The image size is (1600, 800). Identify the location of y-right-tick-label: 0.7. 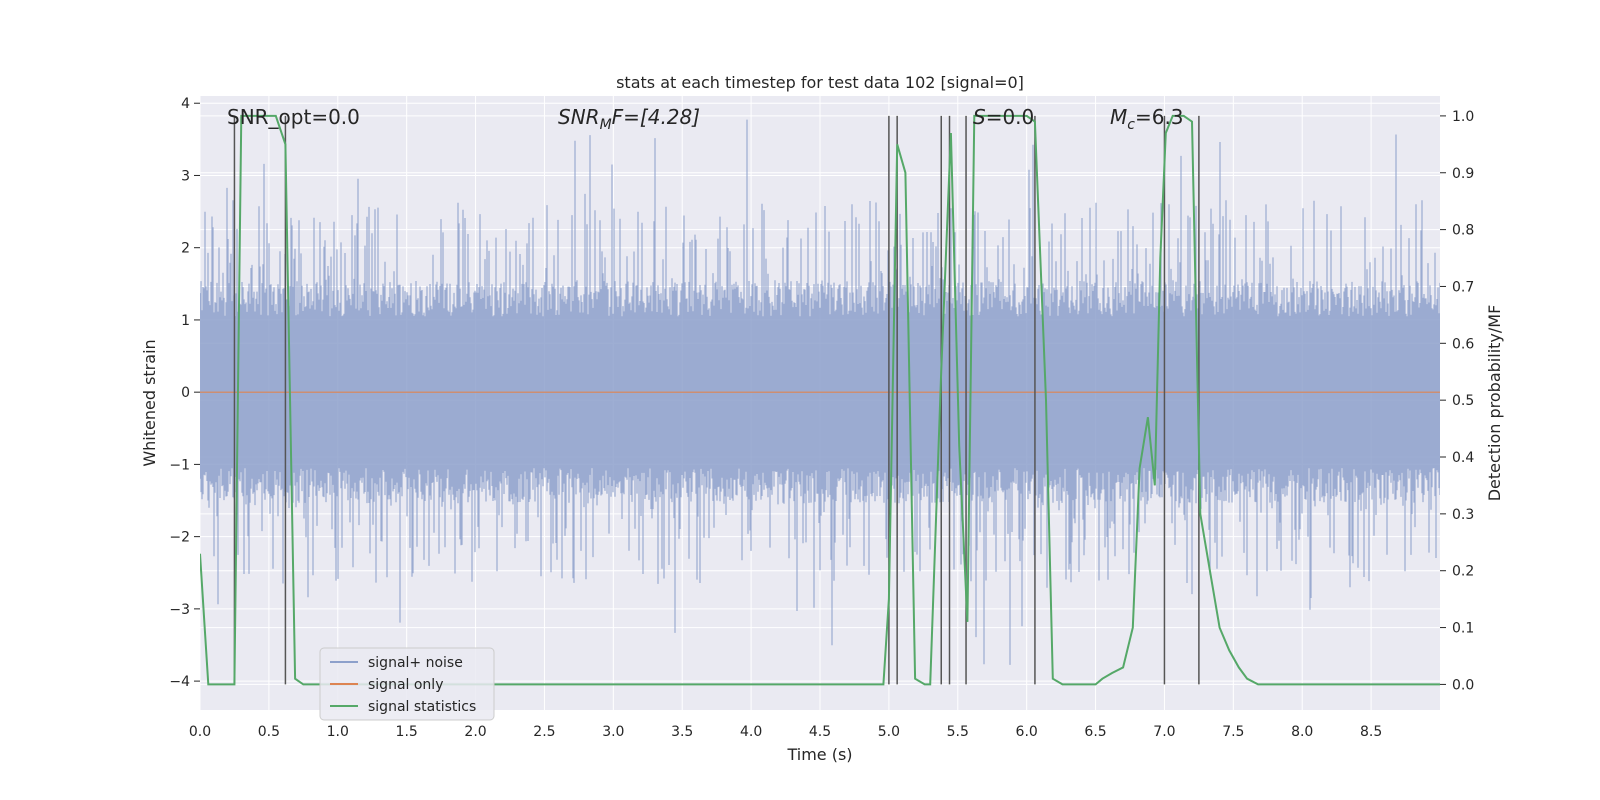
(1463, 287).